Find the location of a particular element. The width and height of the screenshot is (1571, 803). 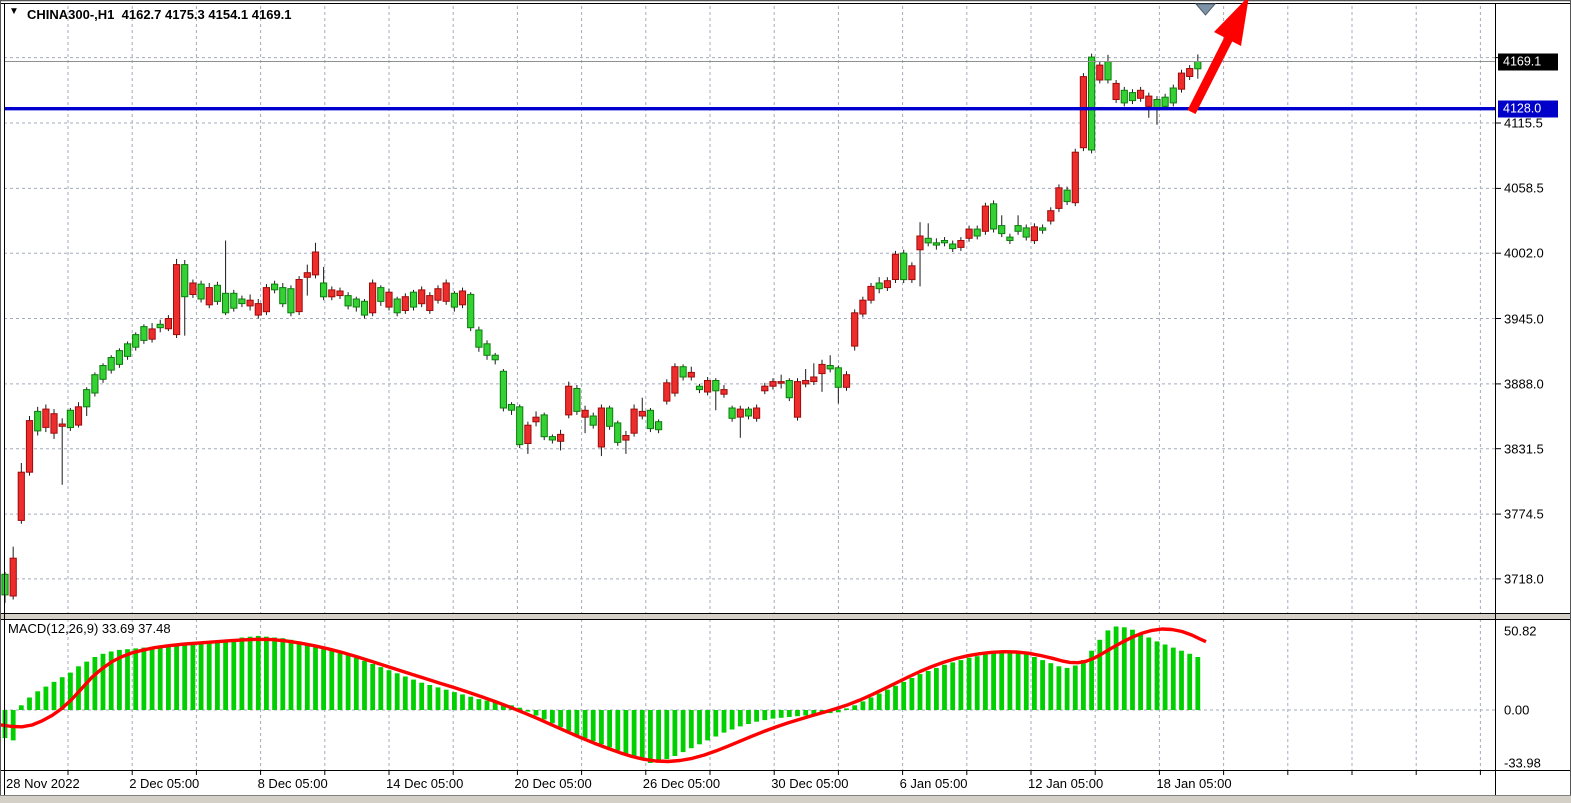

macd-indicator-label: MACD(12,26,9) 33.69 37.48 is located at coordinates (89, 628).